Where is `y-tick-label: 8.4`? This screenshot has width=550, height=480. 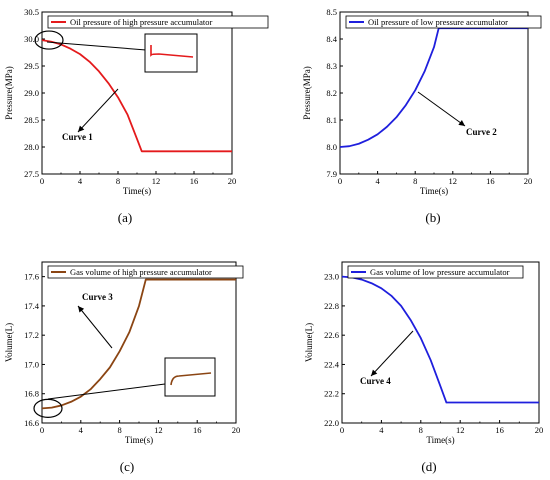
y-tick-label: 8.4 is located at coordinates (331, 39).